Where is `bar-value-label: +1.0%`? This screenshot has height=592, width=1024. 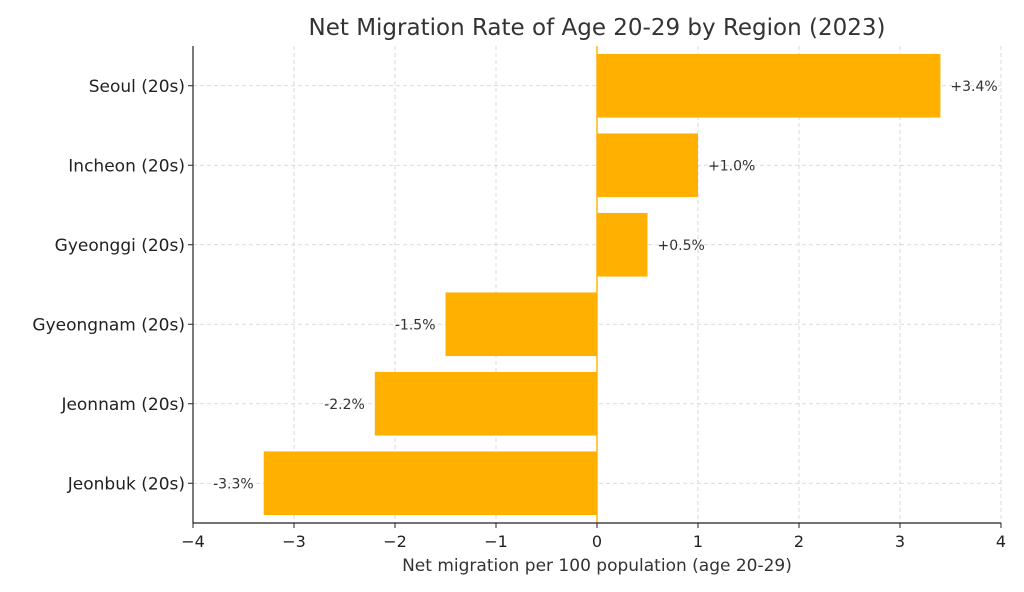
bar-value-label: +1.0% is located at coordinates (731, 166).